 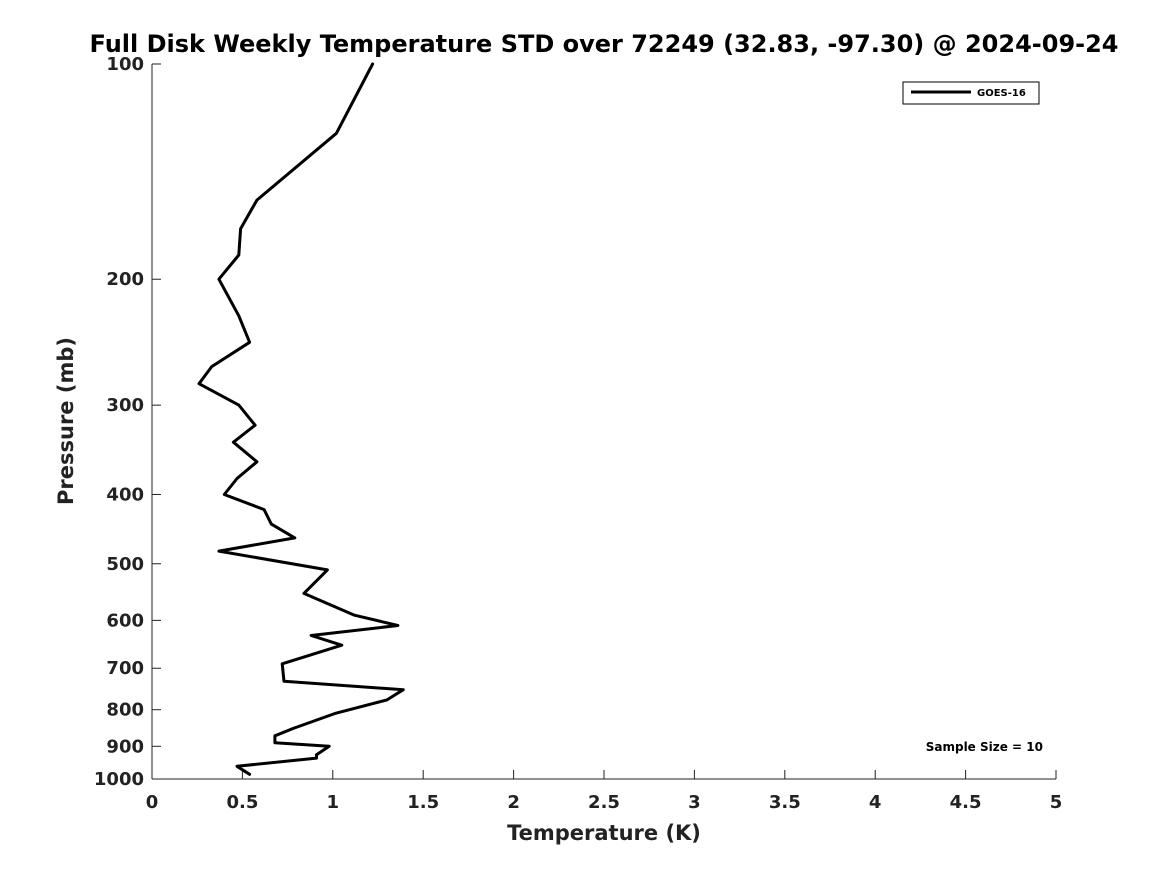 I want to click on x-axis-label: Temperature (K), so click(x=604, y=833).